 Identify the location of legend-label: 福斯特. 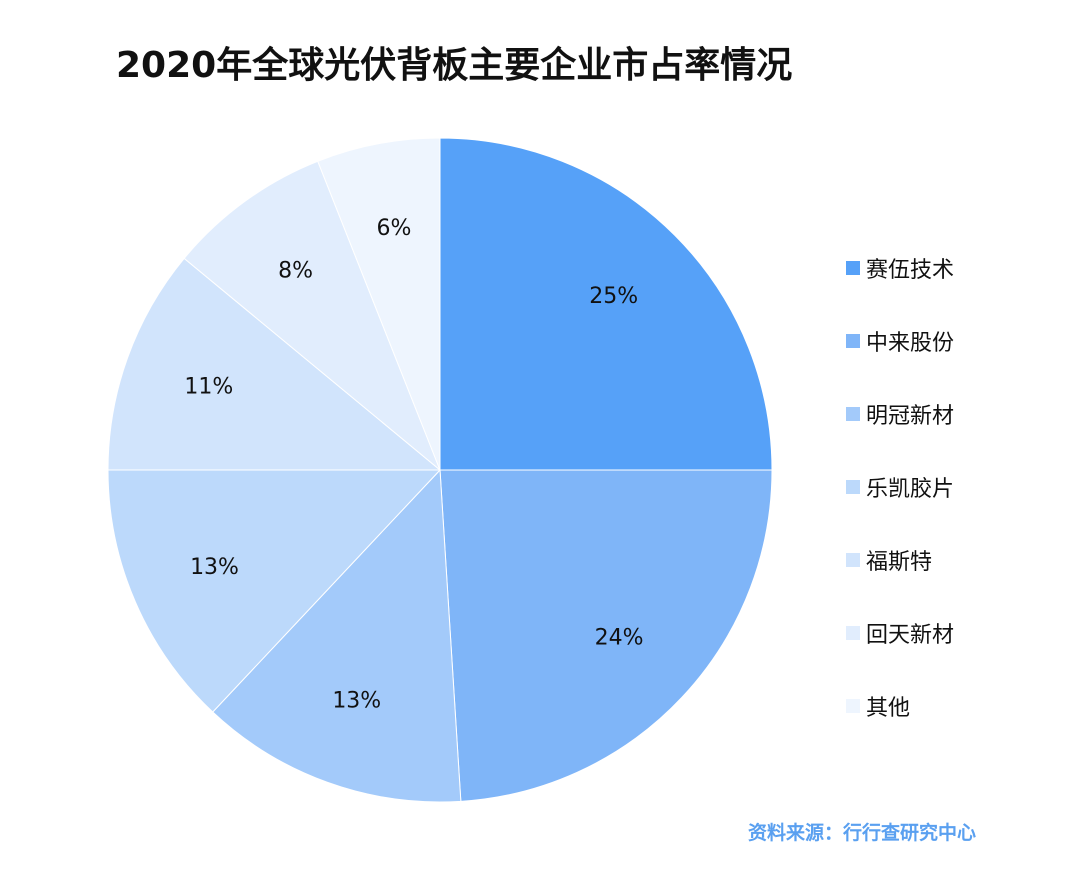
(899, 562).